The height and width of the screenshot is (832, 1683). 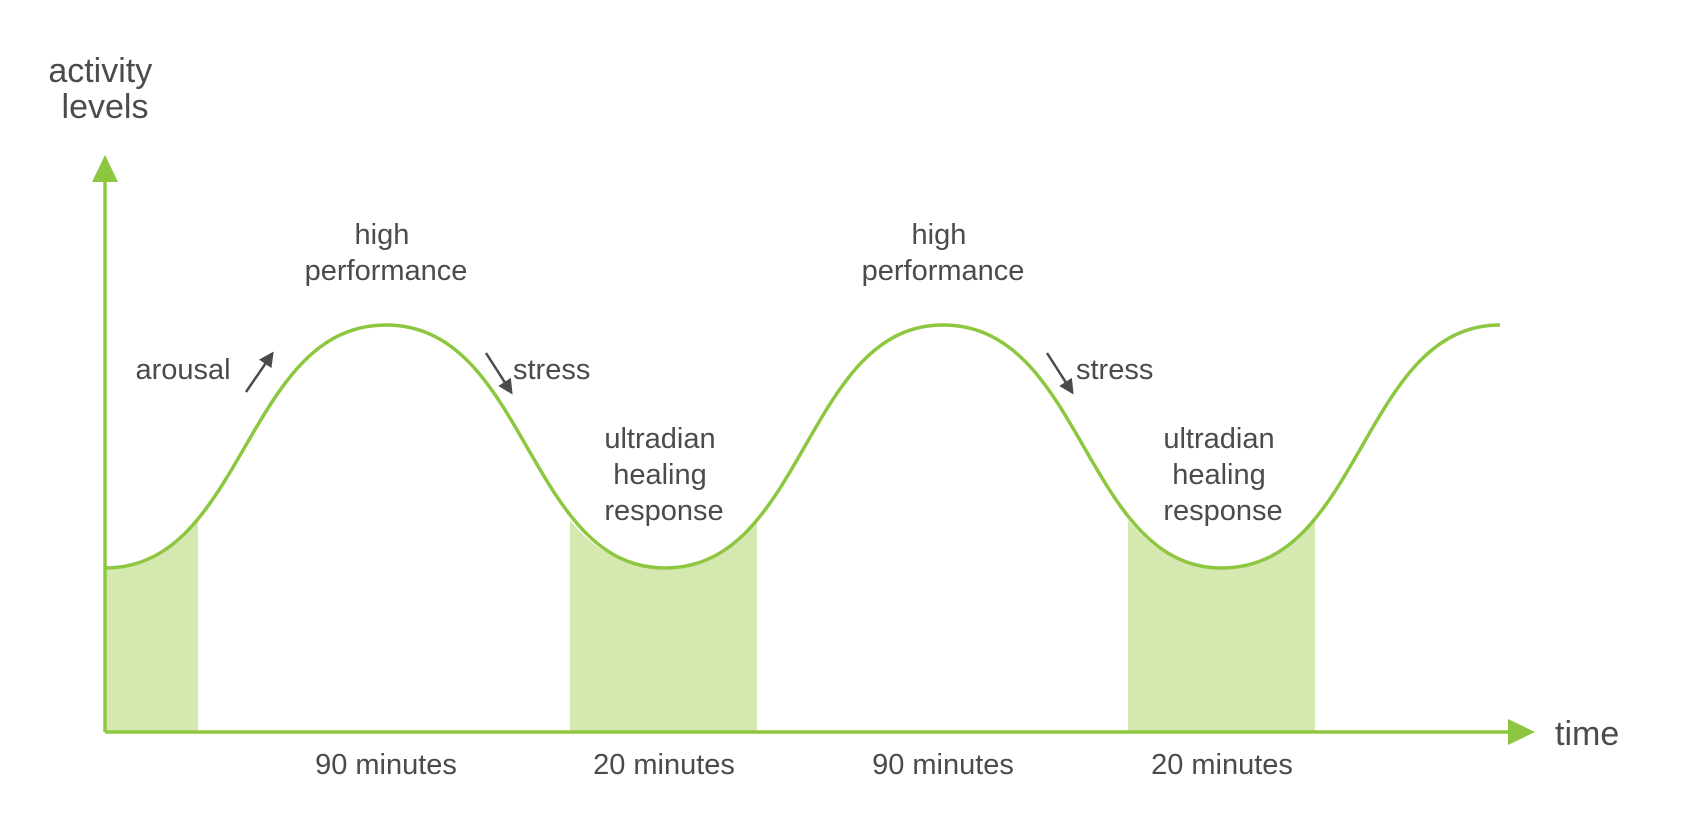 I want to click on shaded-band-start, so click(x=151, y=626).